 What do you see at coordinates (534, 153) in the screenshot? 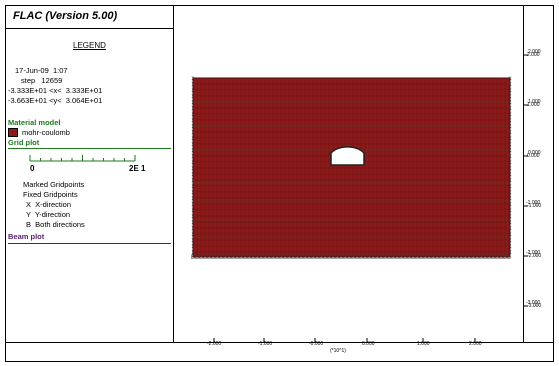
I see `right-axis-label: 0.000` at bounding box center [534, 153].